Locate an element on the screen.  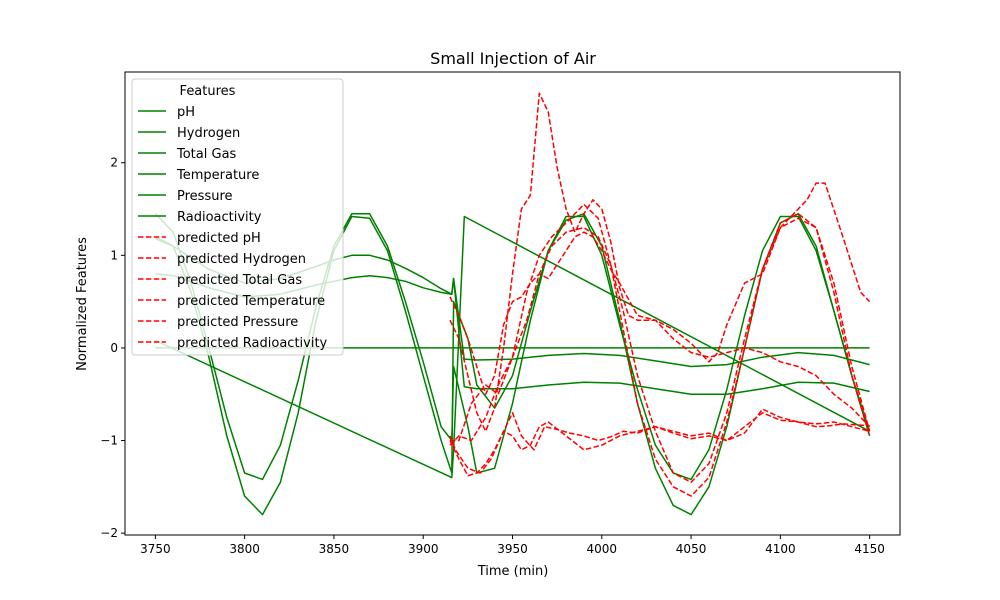
series-line-predicted-radioactivity is located at coordinates (659, 442).